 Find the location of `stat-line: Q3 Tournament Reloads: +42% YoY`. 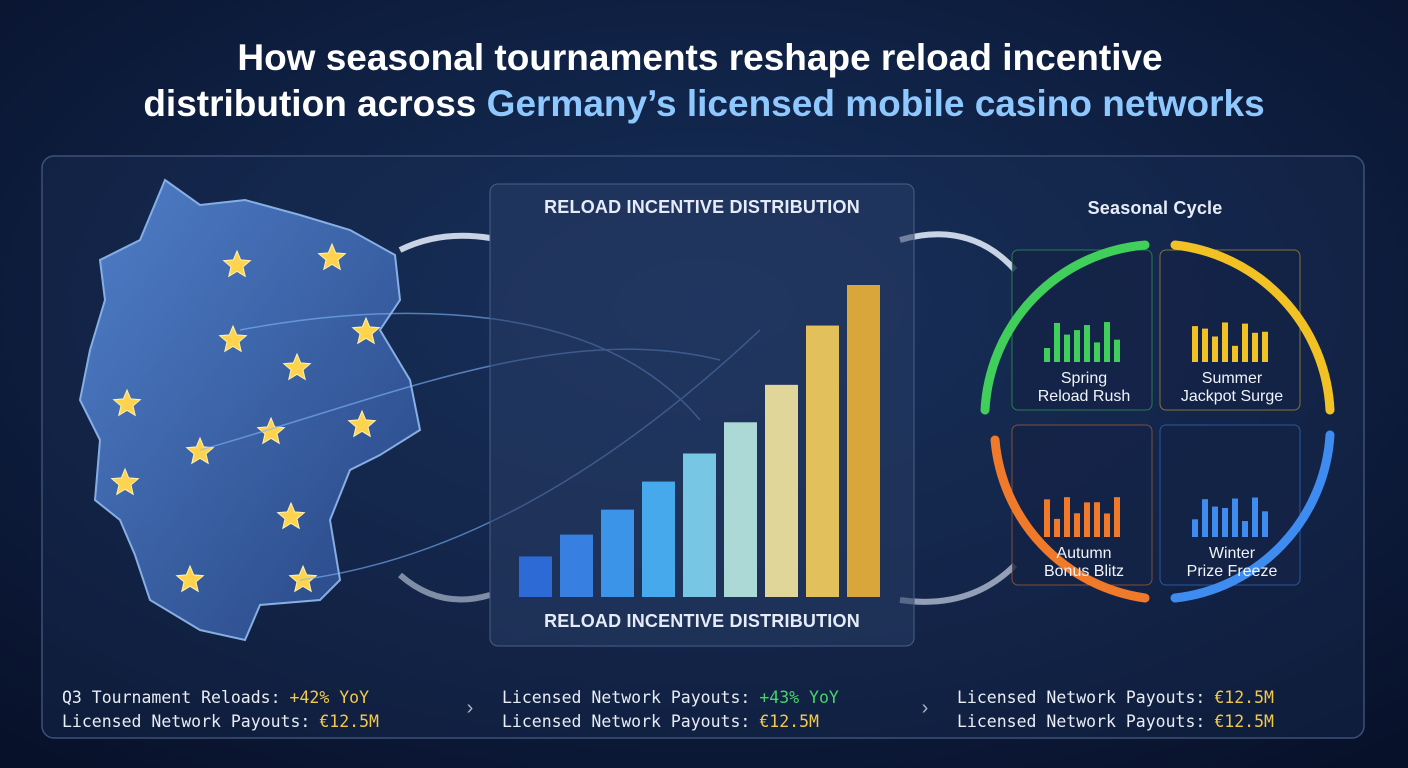

stat-line: Q3 Tournament Reloads: +42% YoY is located at coordinates (215, 697).